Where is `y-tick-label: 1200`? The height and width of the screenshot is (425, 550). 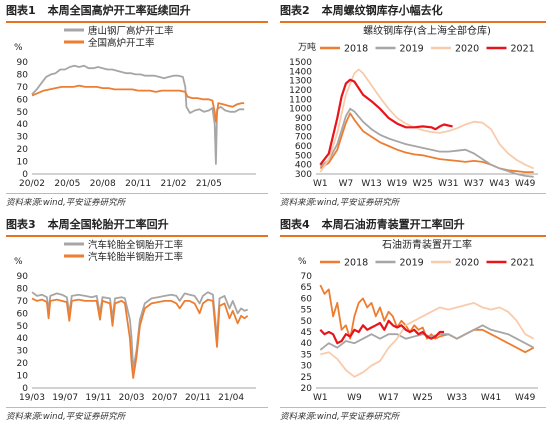
y-tick-label: 1200 is located at coordinates (300, 91).